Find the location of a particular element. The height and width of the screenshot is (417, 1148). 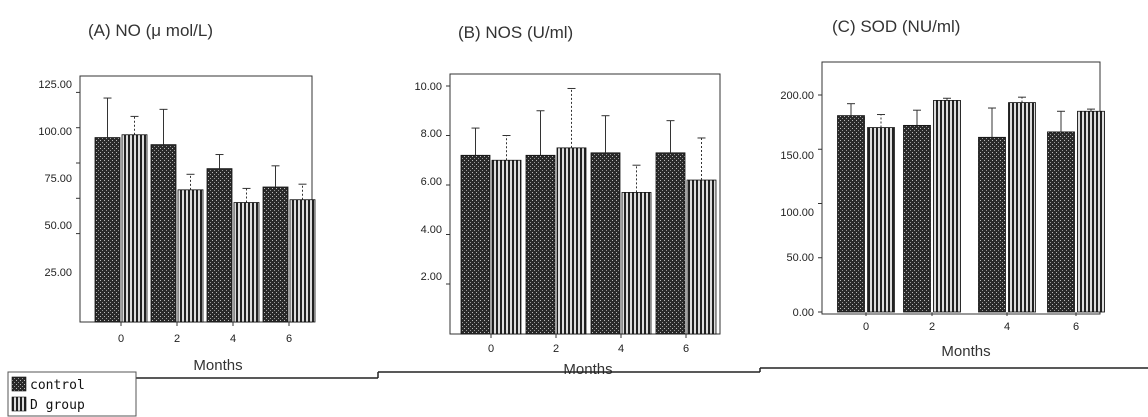

panel-b-ytick: 8.00 is located at coordinates (431, 134).